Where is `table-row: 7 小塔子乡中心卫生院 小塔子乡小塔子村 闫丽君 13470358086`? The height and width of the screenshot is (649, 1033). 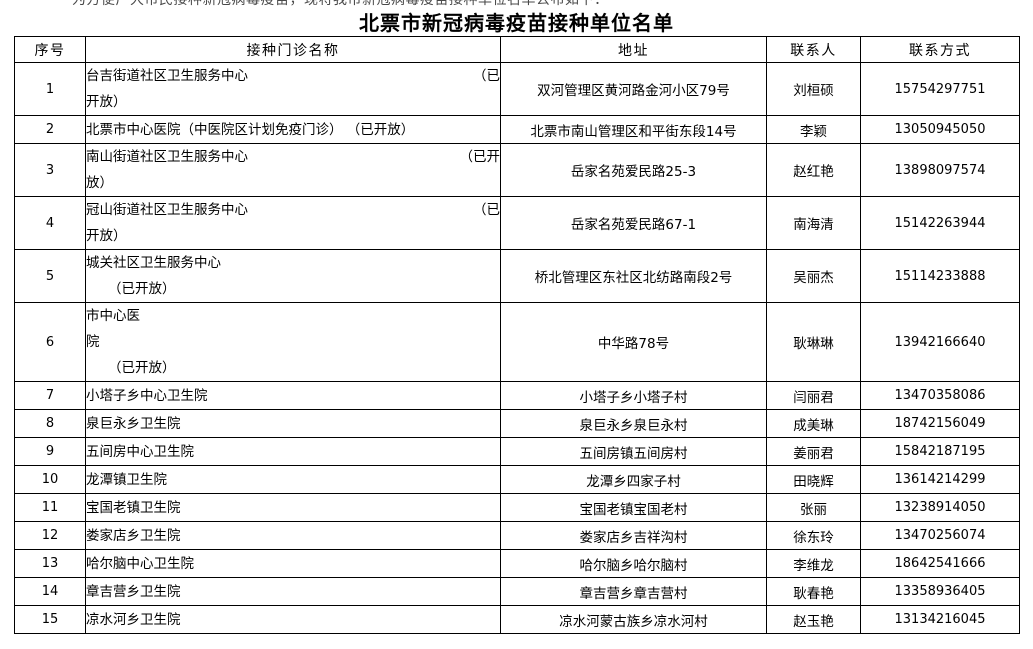 table-row: 7 小塔子乡中心卫生院 小塔子乡小塔子村 闫丽君 13470358086 is located at coordinates (517, 395).